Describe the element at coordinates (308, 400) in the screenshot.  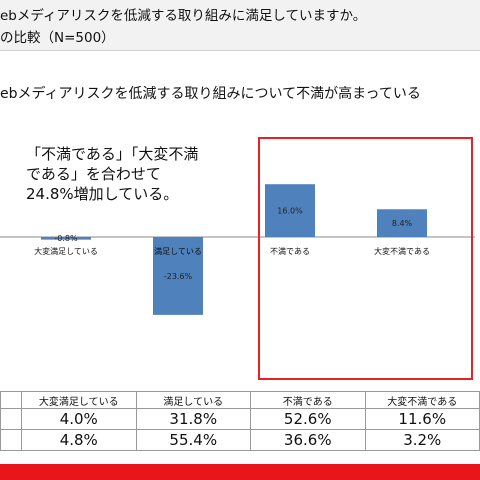
I see `table-header-cell: 不満である` at that location.